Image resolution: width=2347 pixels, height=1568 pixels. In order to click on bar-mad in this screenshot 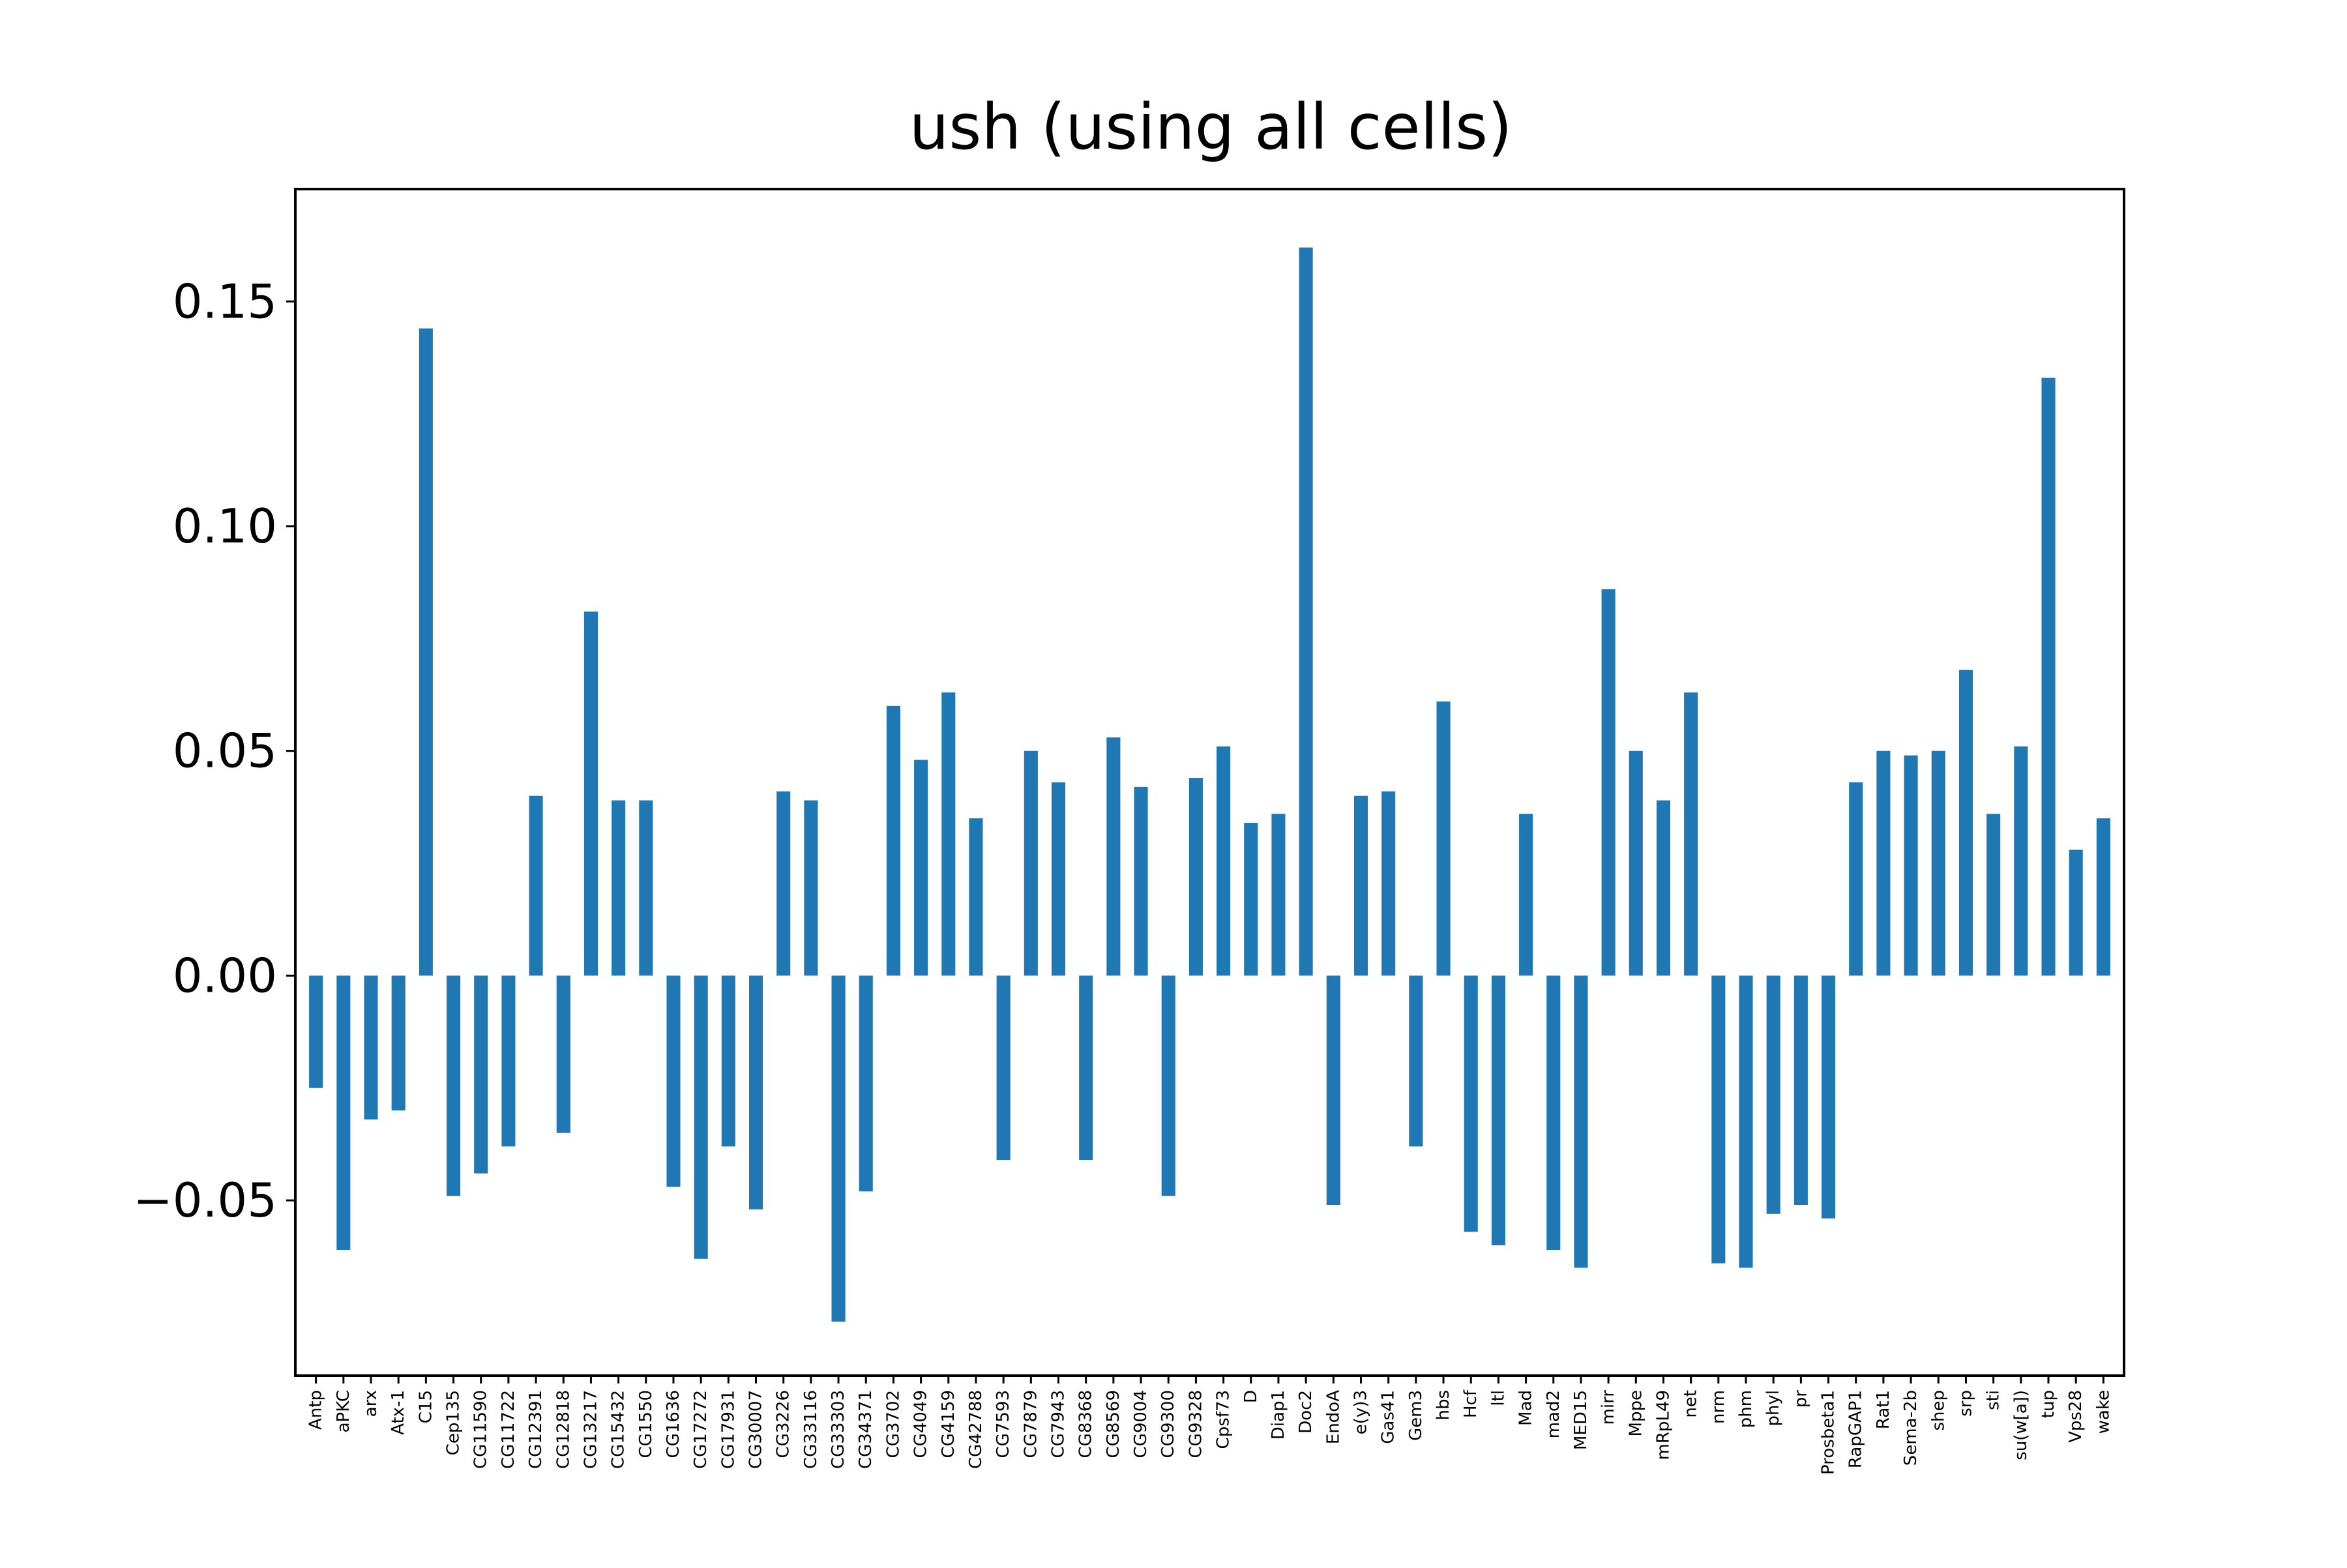, I will do `click(1526, 895)`.